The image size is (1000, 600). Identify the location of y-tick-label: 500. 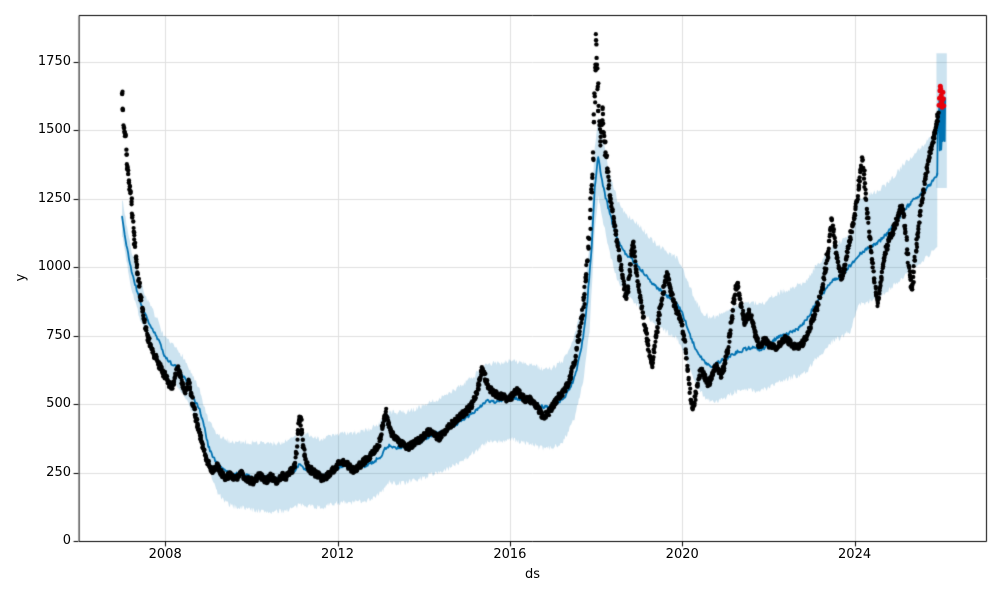
(58, 404).